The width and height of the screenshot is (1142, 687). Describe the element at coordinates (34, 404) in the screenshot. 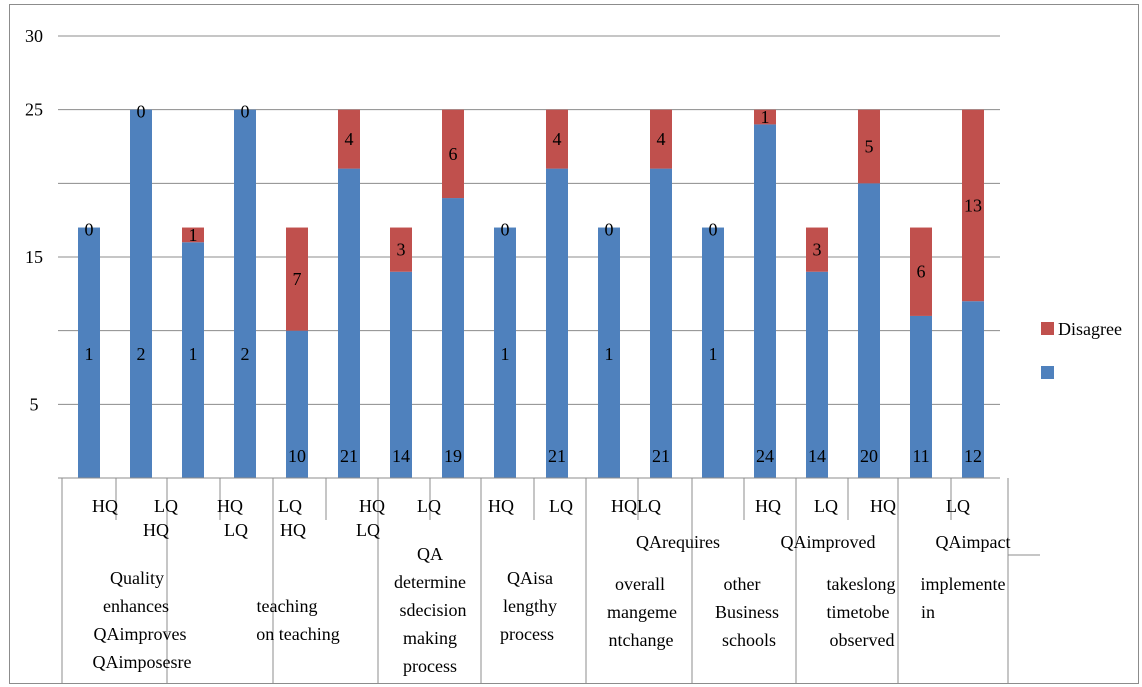

I see `y-tick-label: 5` at that location.